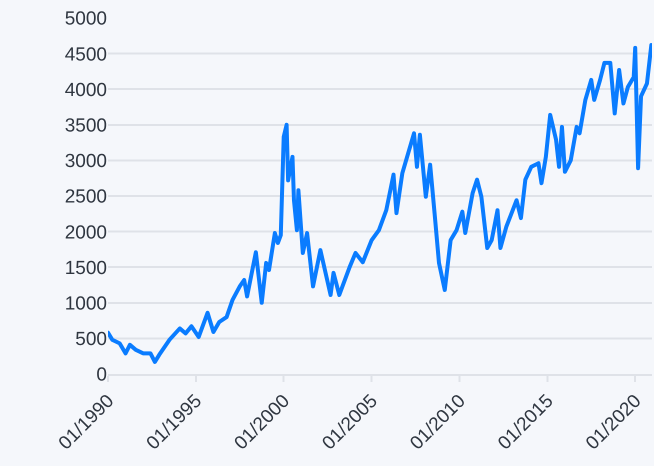  I want to click on y-tick-label: 0, so click(101, 375).